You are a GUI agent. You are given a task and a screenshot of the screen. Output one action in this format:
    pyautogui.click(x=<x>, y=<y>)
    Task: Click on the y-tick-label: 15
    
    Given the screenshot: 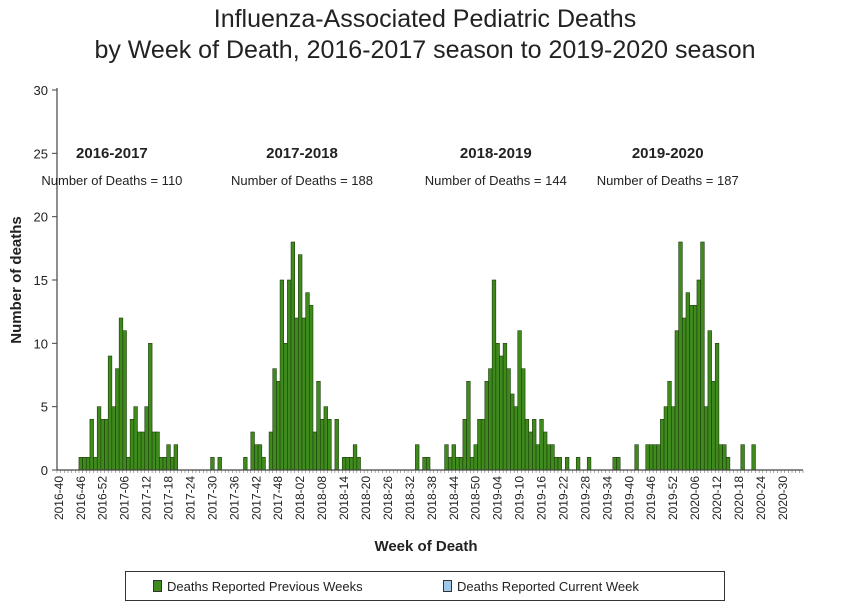 What is the action you would take?
    pyautogui.click(x=41, y=280)
    